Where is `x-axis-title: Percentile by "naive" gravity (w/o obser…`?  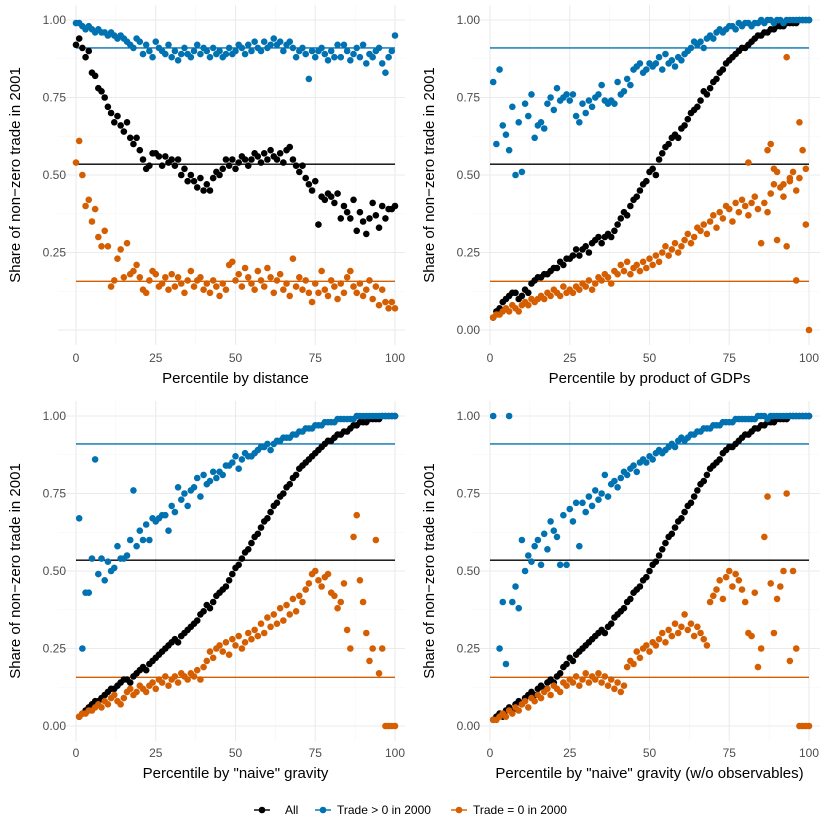 x-axis-title: Percentile by "naive" gravity (w/o obser… is located at coordinates (649, 773).